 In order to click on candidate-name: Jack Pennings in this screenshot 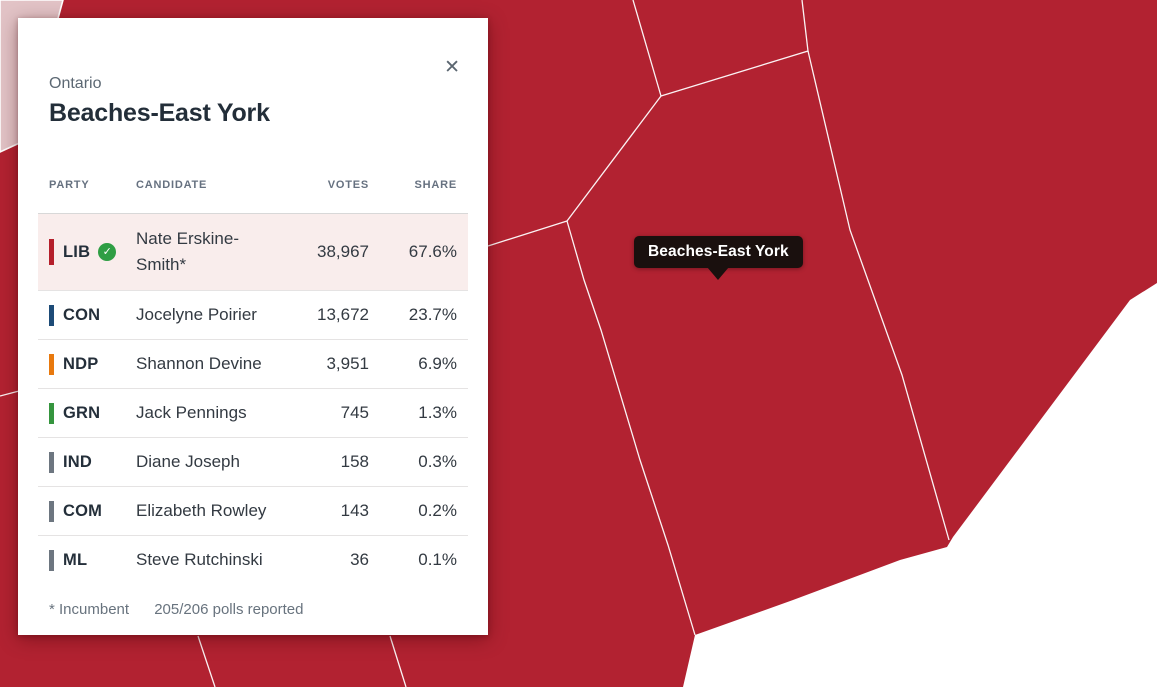, I will do `click(191, 412)`.